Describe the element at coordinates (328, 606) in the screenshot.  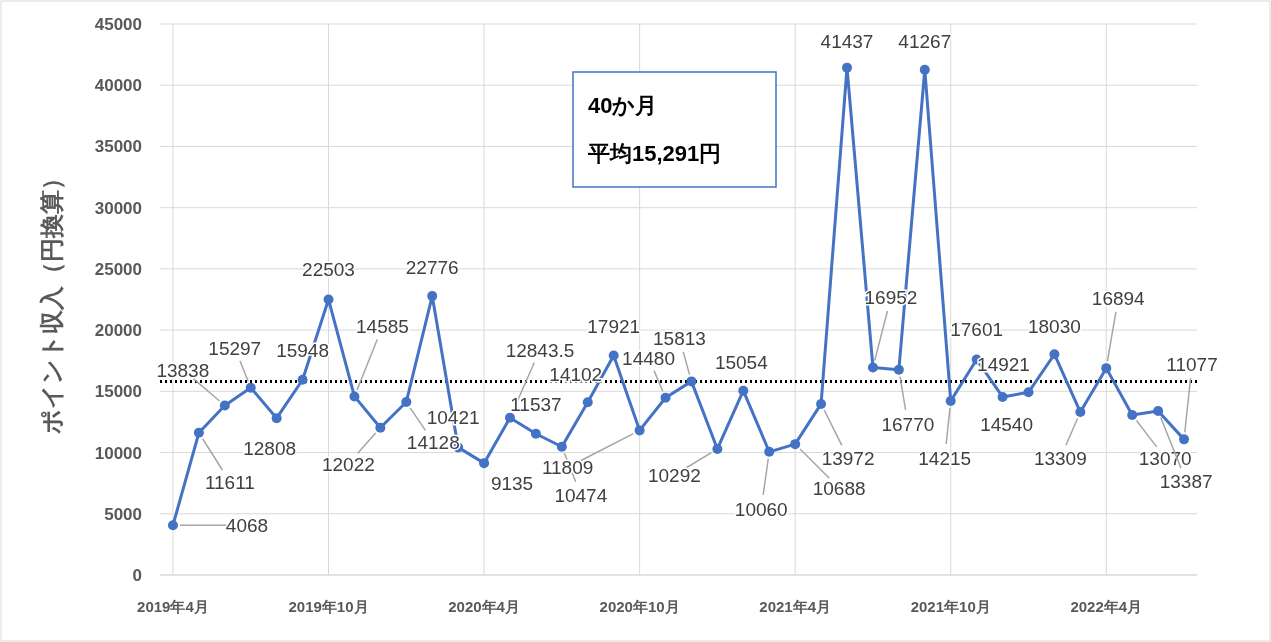
I see `x-tick-label: 2019年10月` at that location.